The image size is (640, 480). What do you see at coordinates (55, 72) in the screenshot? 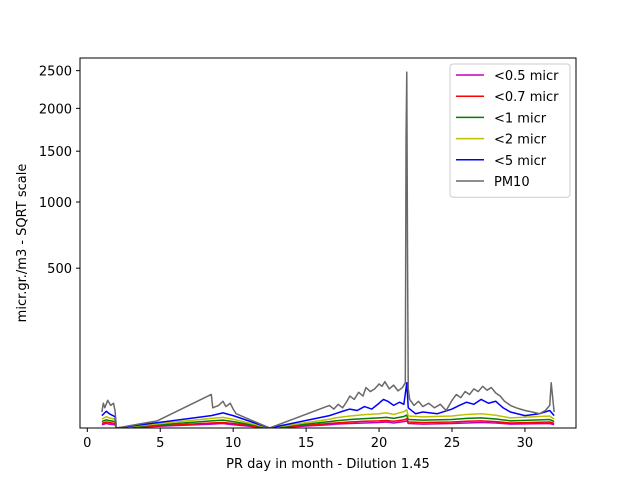
I see `y-tick-label: 2500` at bounding box center [55, 72].